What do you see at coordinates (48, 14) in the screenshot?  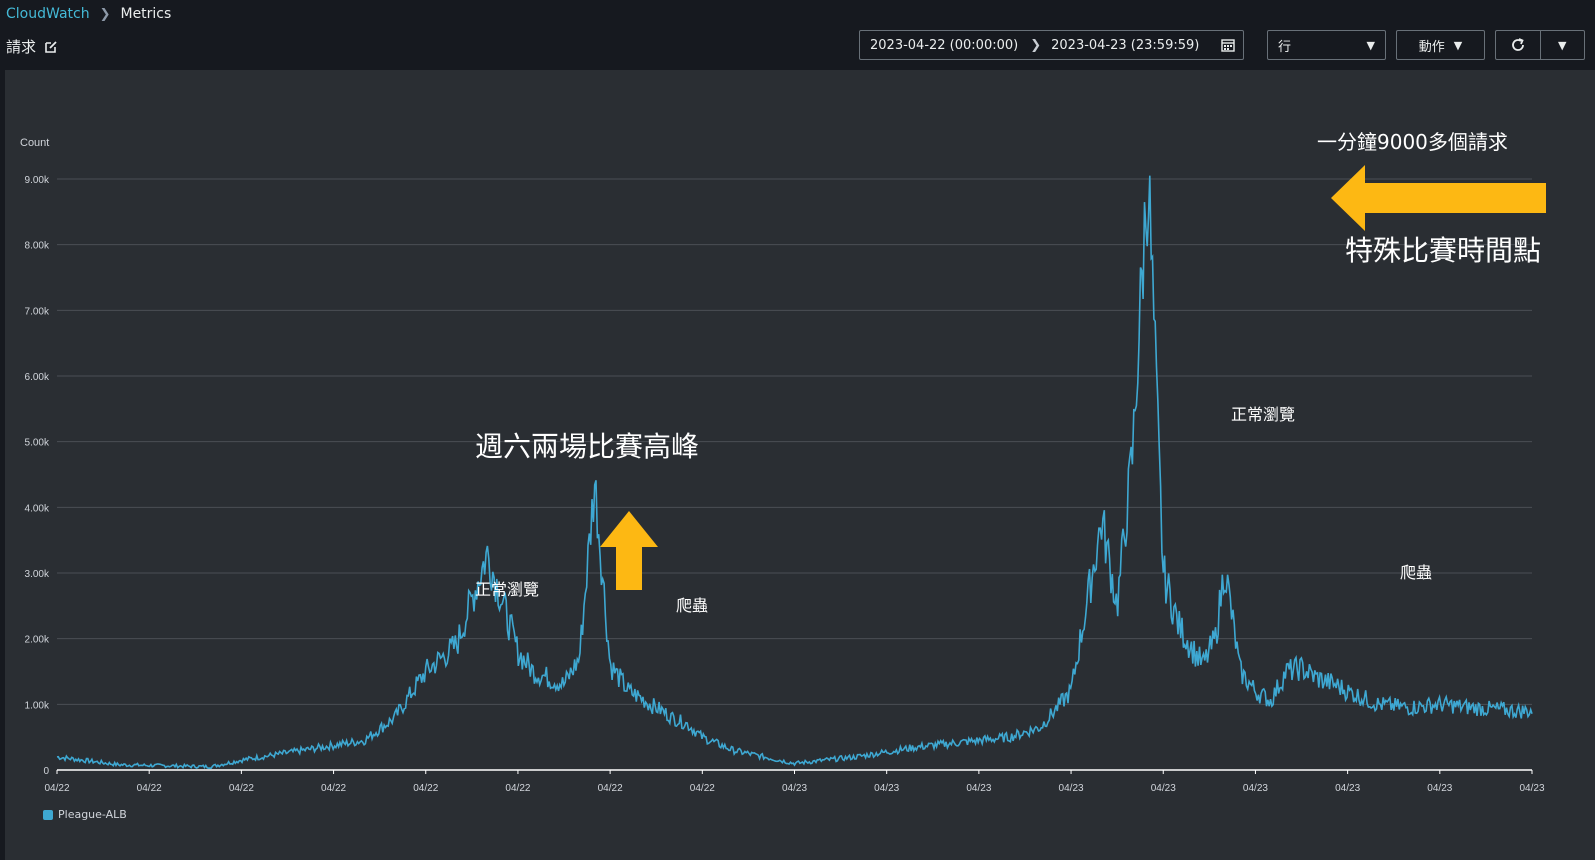 I see `breadcrumb-cloudwatch-link: CloudWatch` at bounding box center [48, 14].